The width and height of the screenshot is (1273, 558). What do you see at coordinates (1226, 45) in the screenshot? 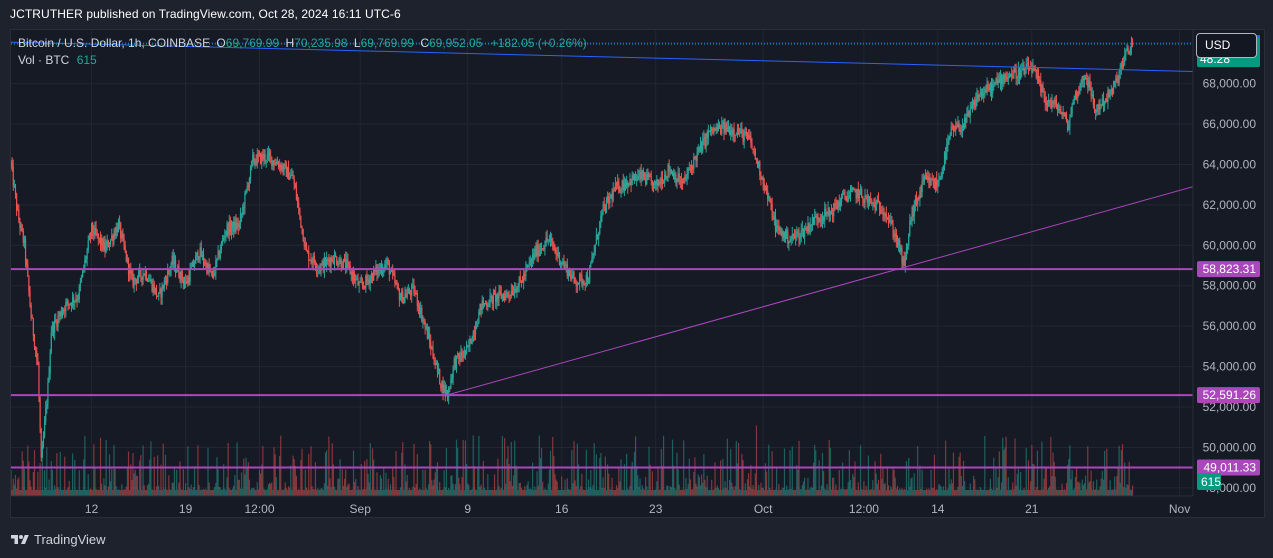
I see `currency-button: USD` at bounding box center [1226, 45].